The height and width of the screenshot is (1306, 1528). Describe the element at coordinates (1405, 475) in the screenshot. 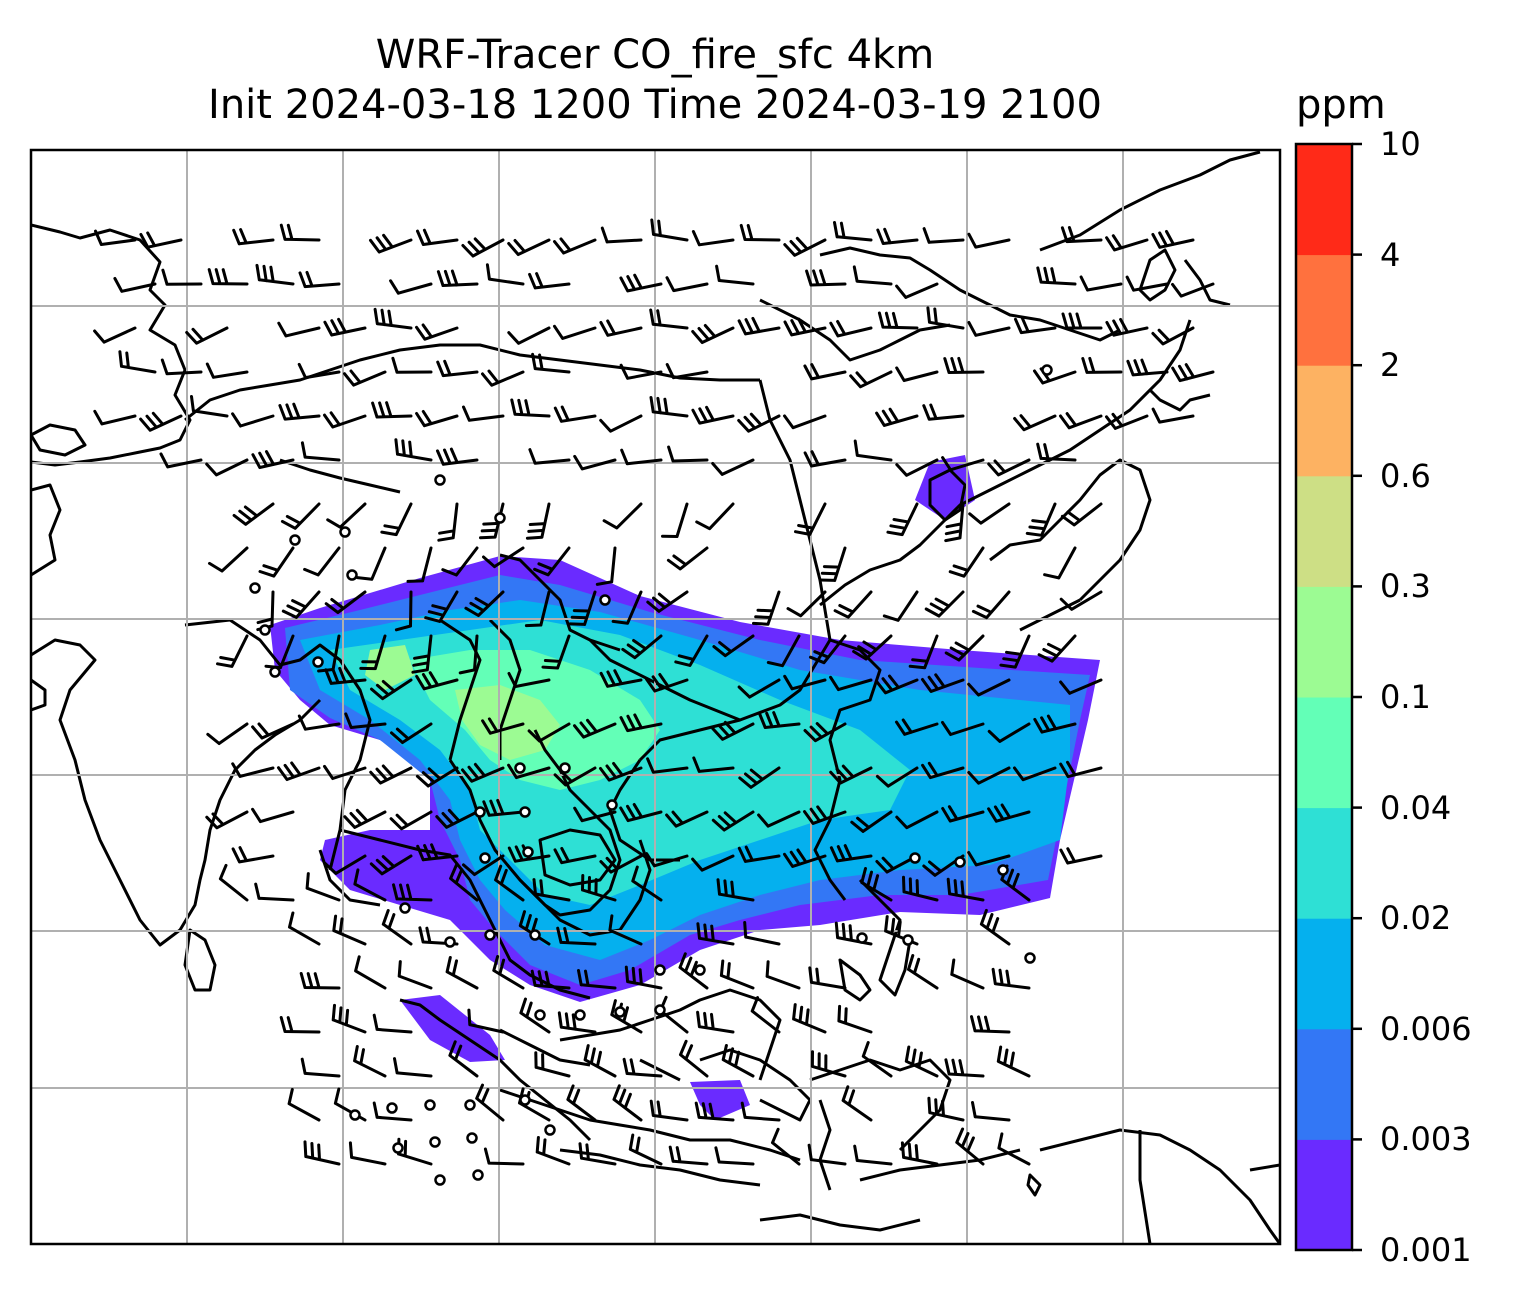

I see `colorbar-tick-label: 0.6` at that location.